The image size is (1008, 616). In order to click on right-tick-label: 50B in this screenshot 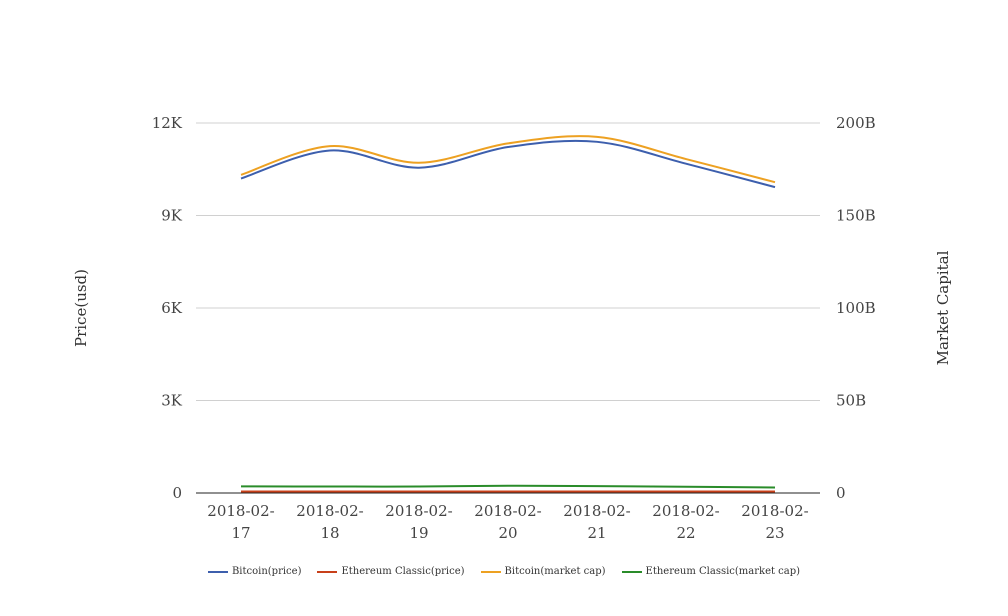, I will do `click(851, 401)`.